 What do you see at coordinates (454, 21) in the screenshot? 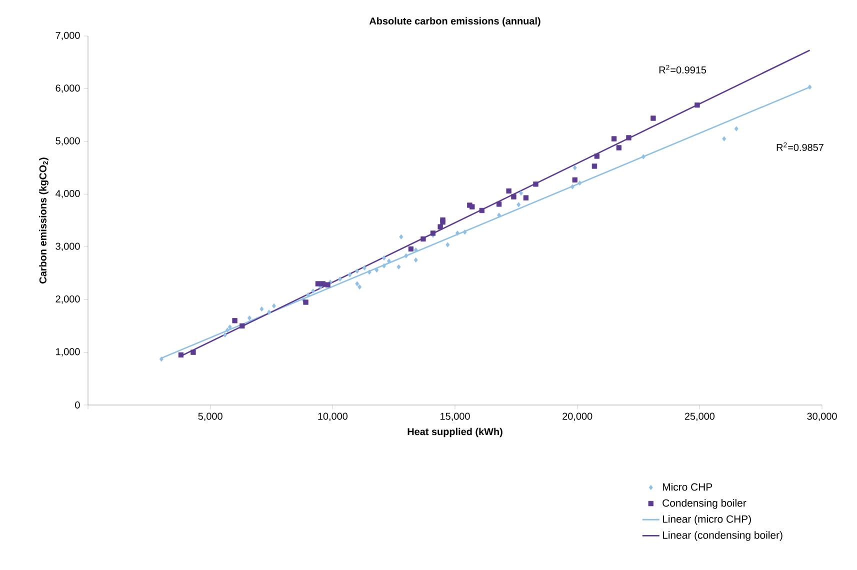
I see `chart-title: Absolute carbon emissions (annual)` at bounding box center [454, 21].